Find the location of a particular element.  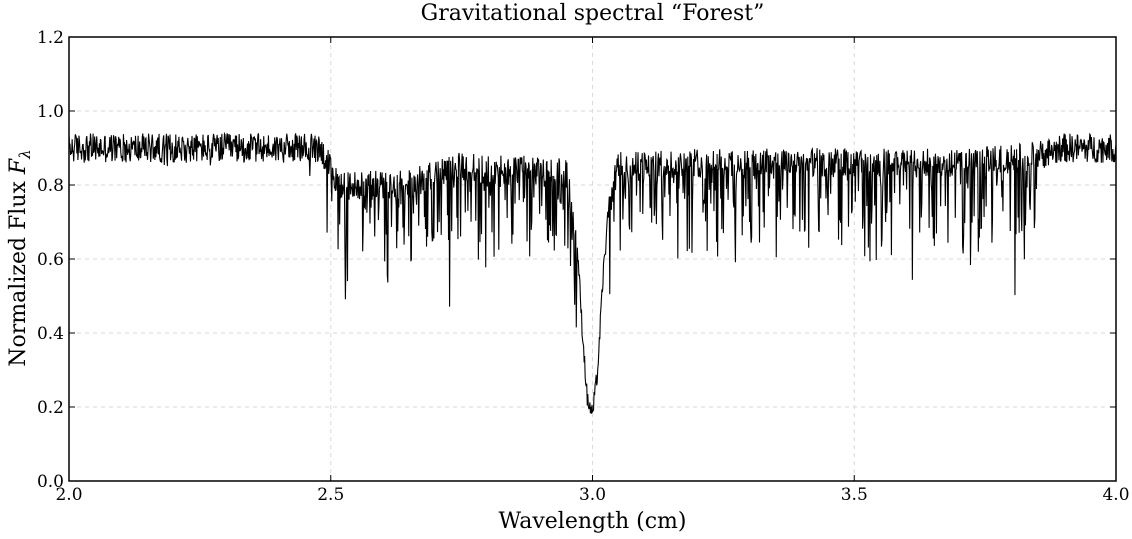

y-axis-label-text: Normalized Flux is located at coordinates (18, 270).